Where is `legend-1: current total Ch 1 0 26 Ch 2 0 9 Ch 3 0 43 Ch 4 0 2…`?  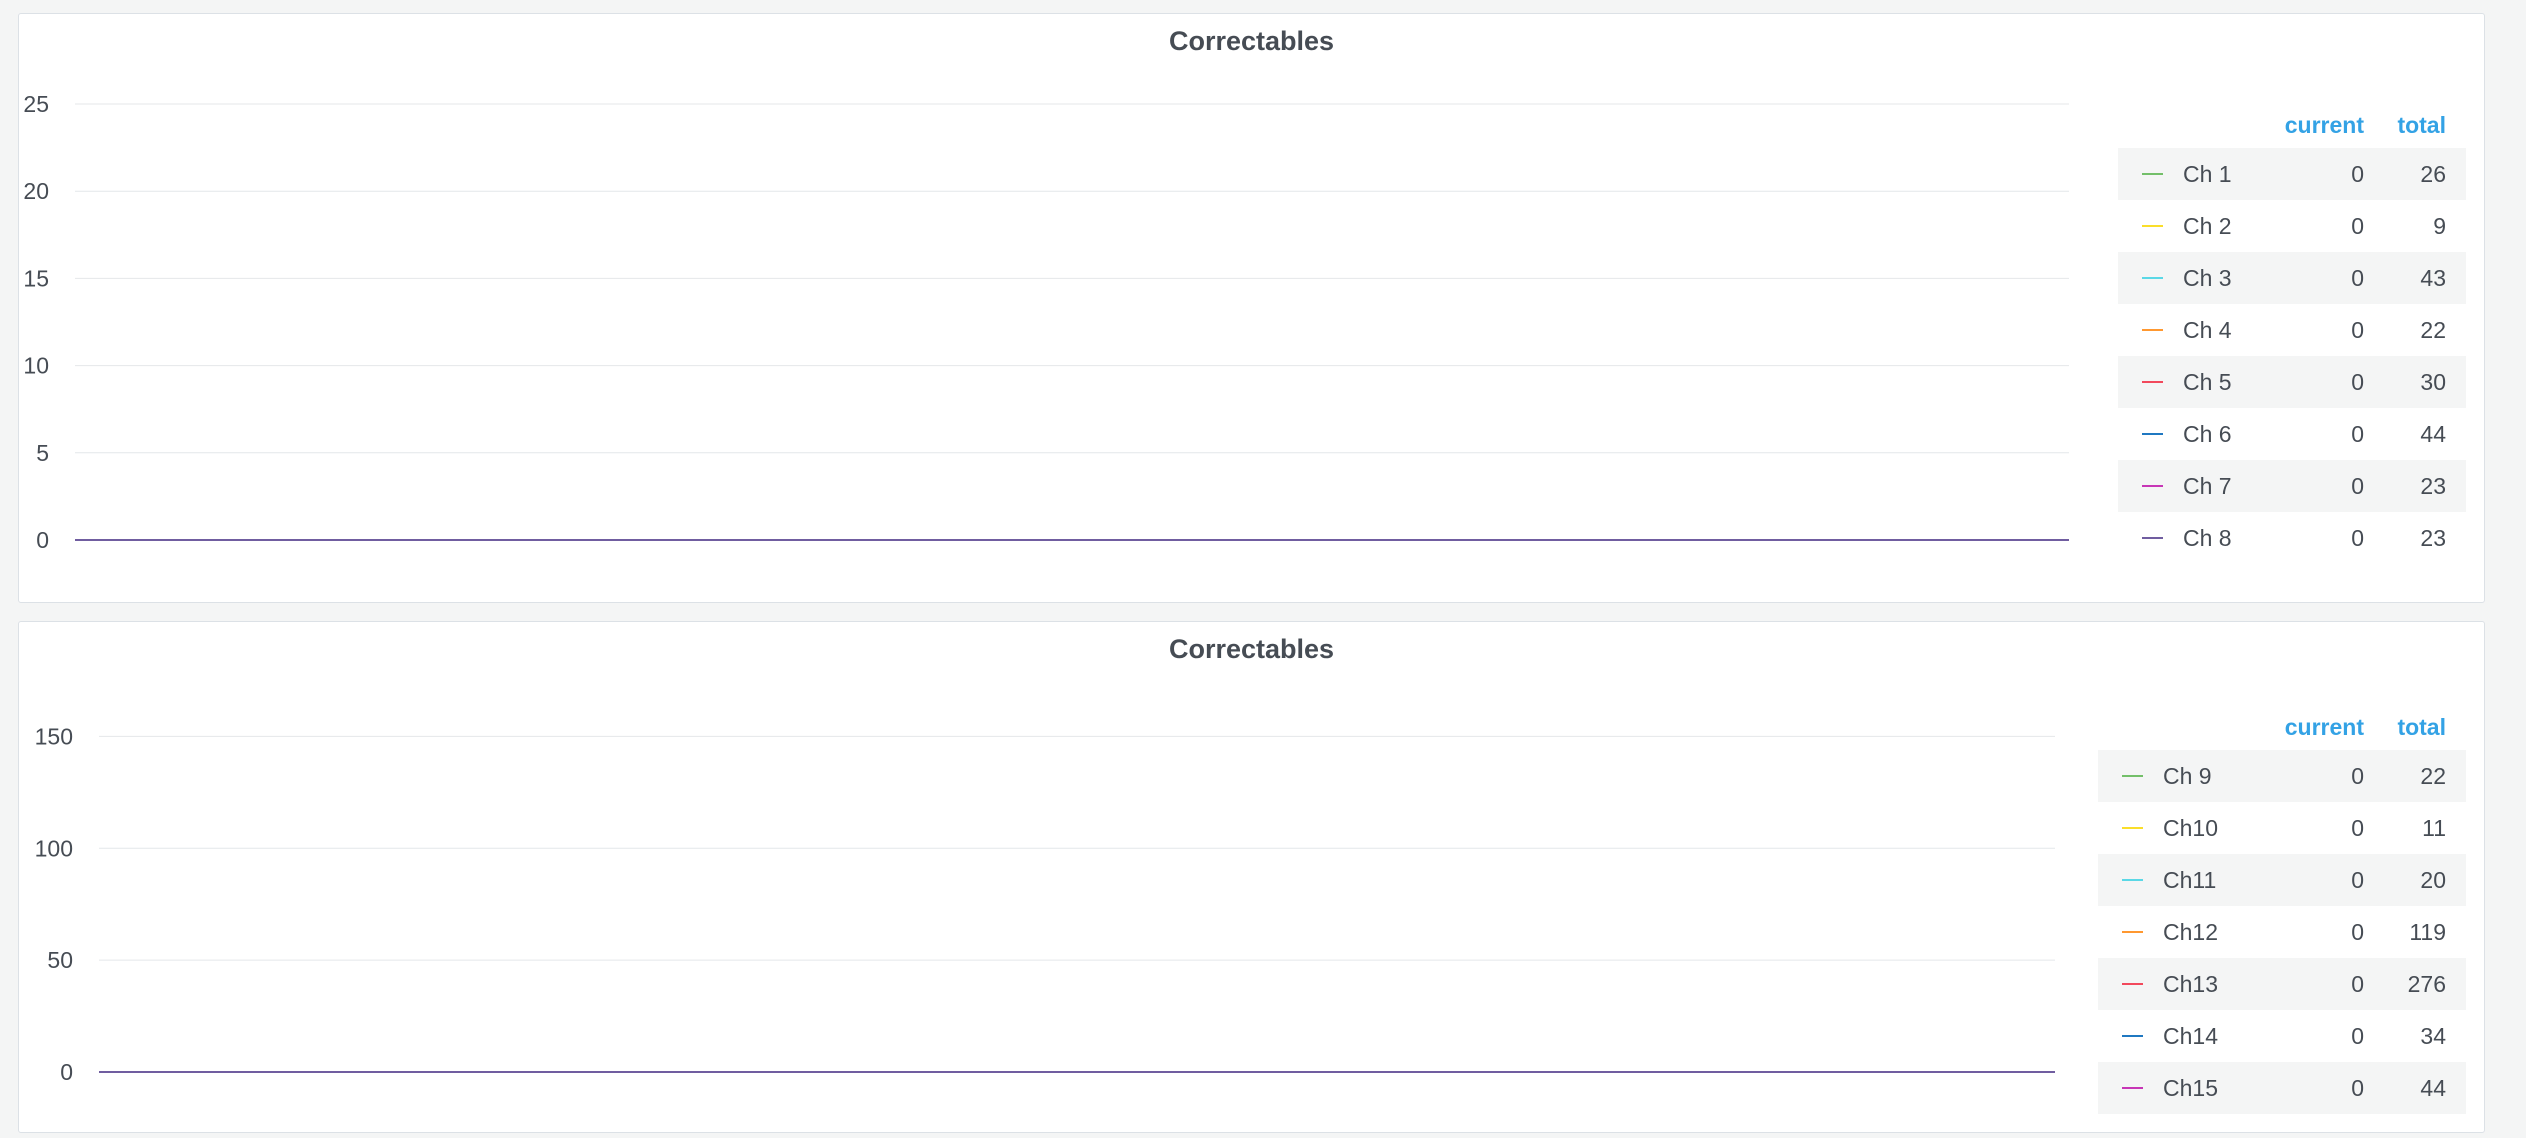
legend-1: current total Ch 1 0 26 Ch 2 0 9 Ch 3 0 43 Ch 4 0 2… is located at coordinates (2292, 333).